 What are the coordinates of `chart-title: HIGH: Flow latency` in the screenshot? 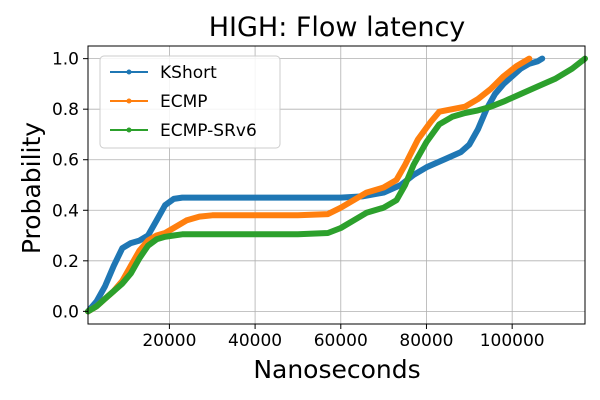 It's located at (337, 27).